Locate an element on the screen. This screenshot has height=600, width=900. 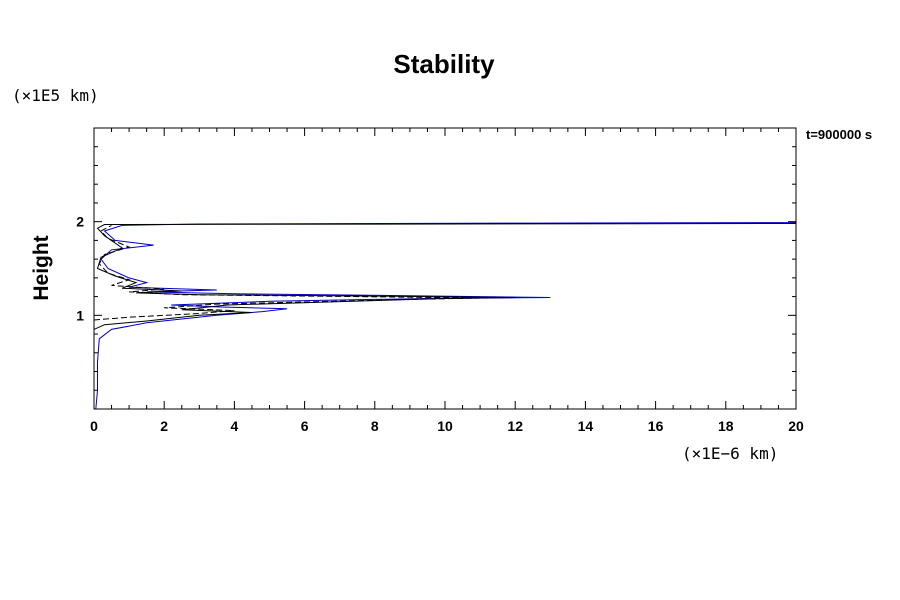
x-tick-label: 16 is located at coordinates (656, 426).